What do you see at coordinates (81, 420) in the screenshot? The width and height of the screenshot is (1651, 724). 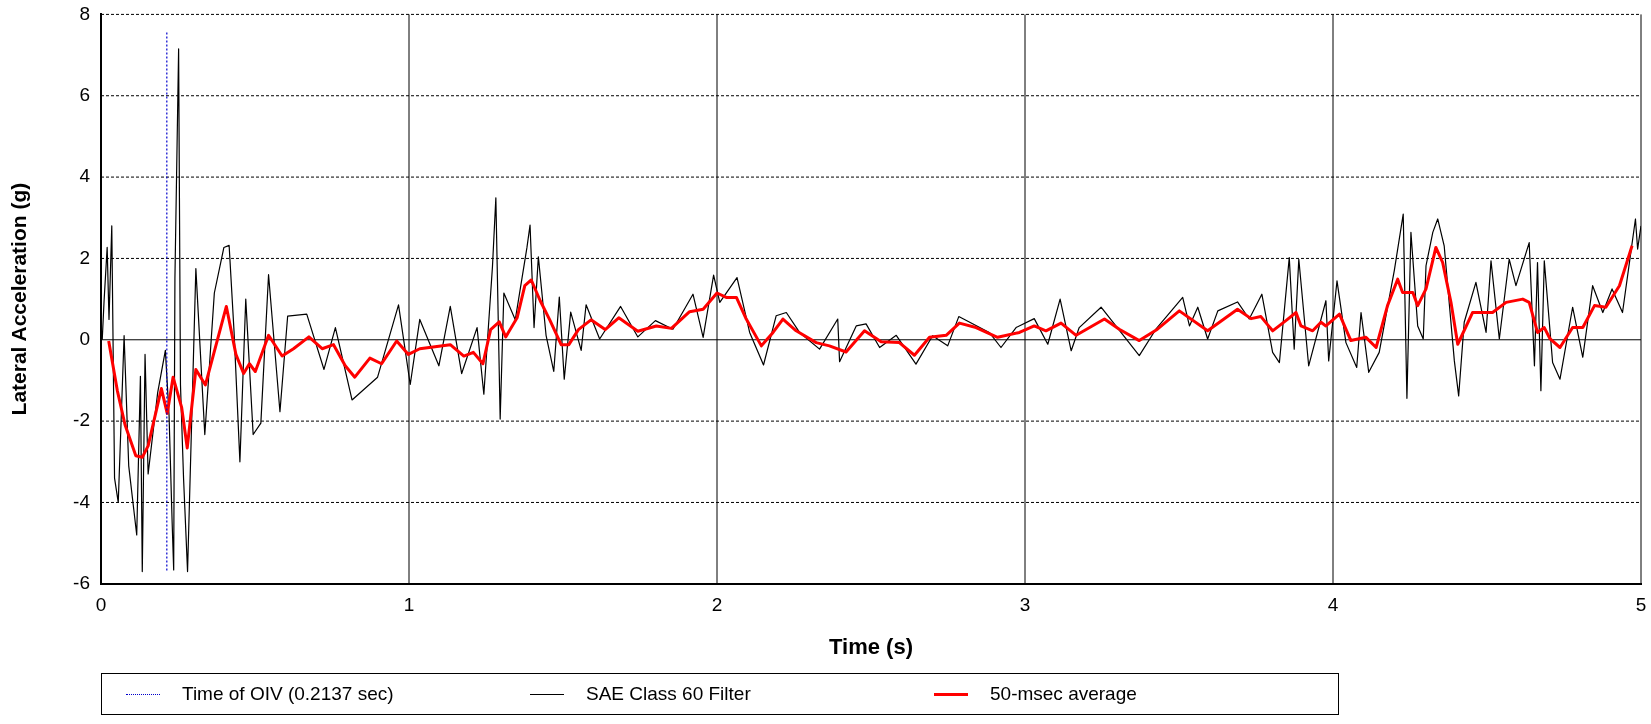 I see `y-tick-label: -2` at bounding box center [81, 420].